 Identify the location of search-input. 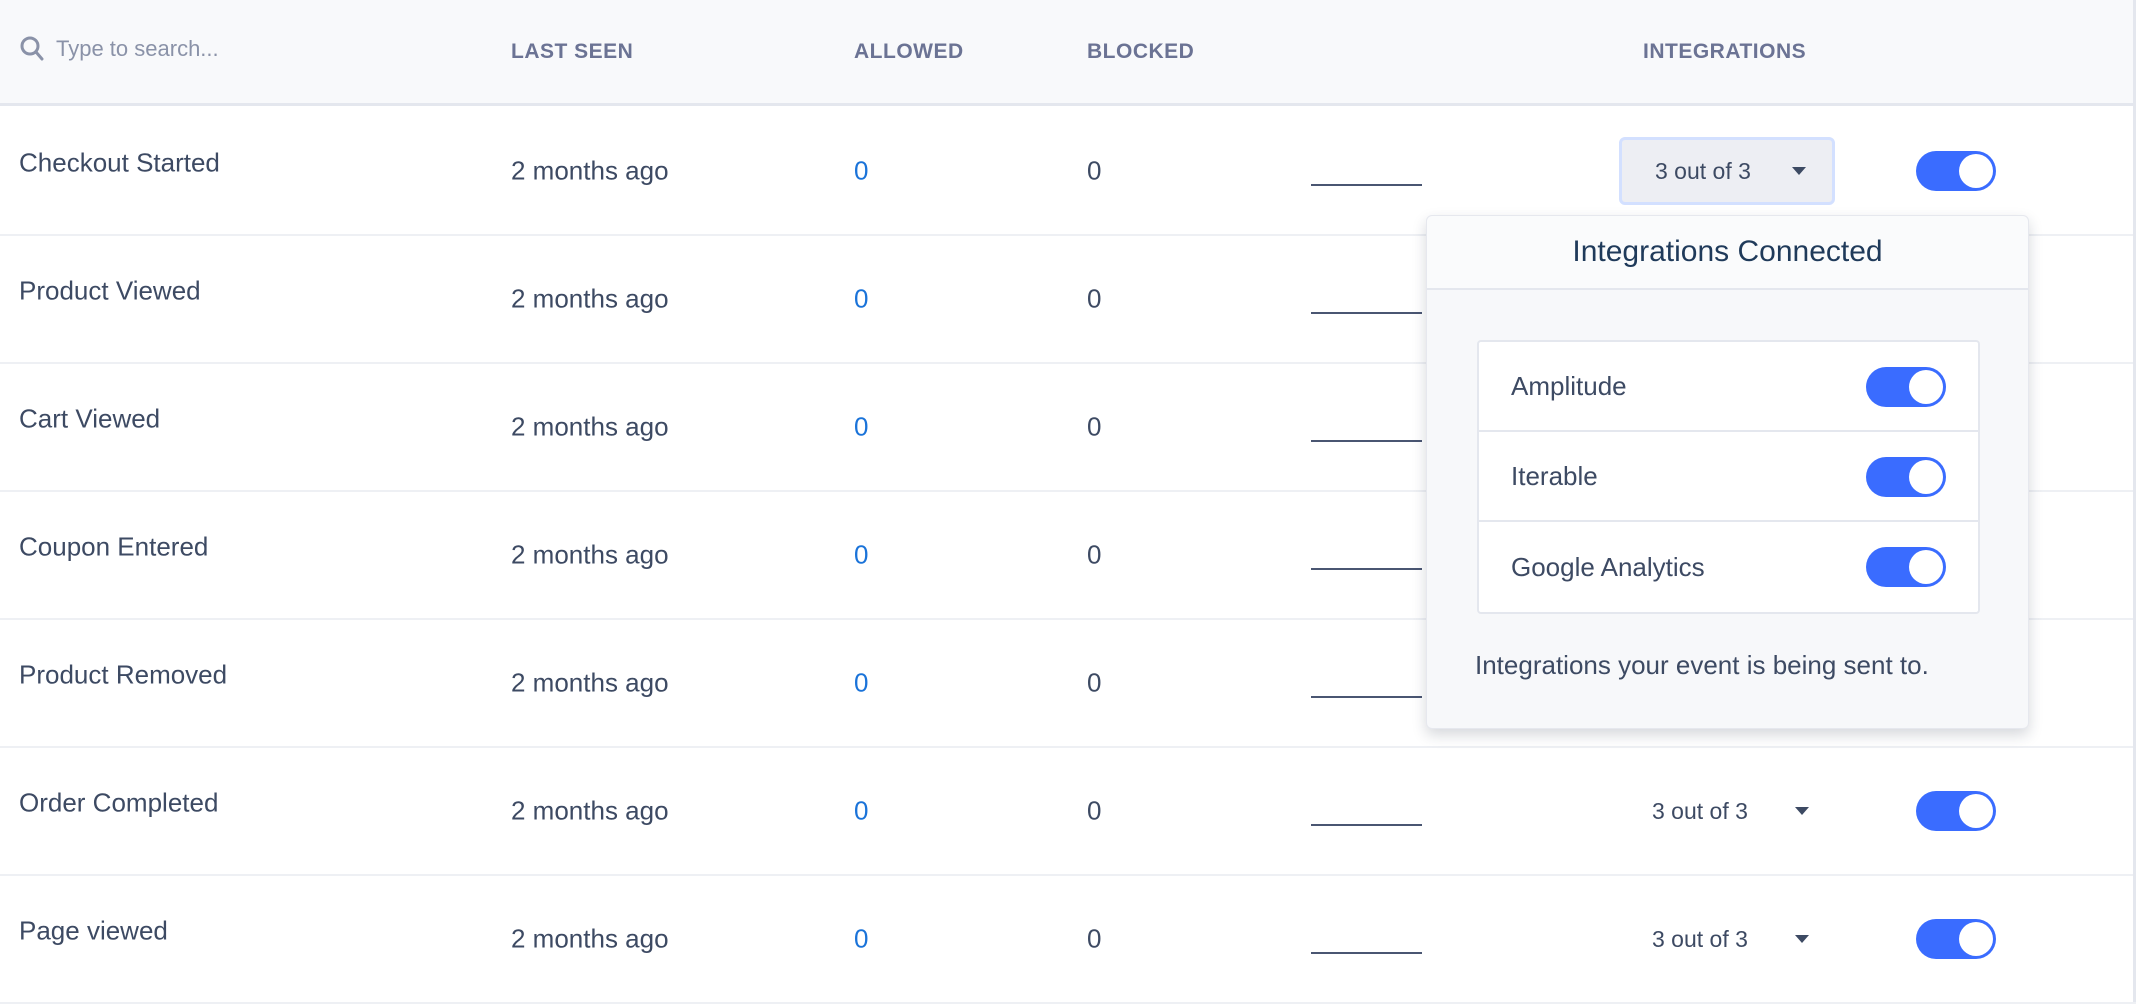
(206, 49).